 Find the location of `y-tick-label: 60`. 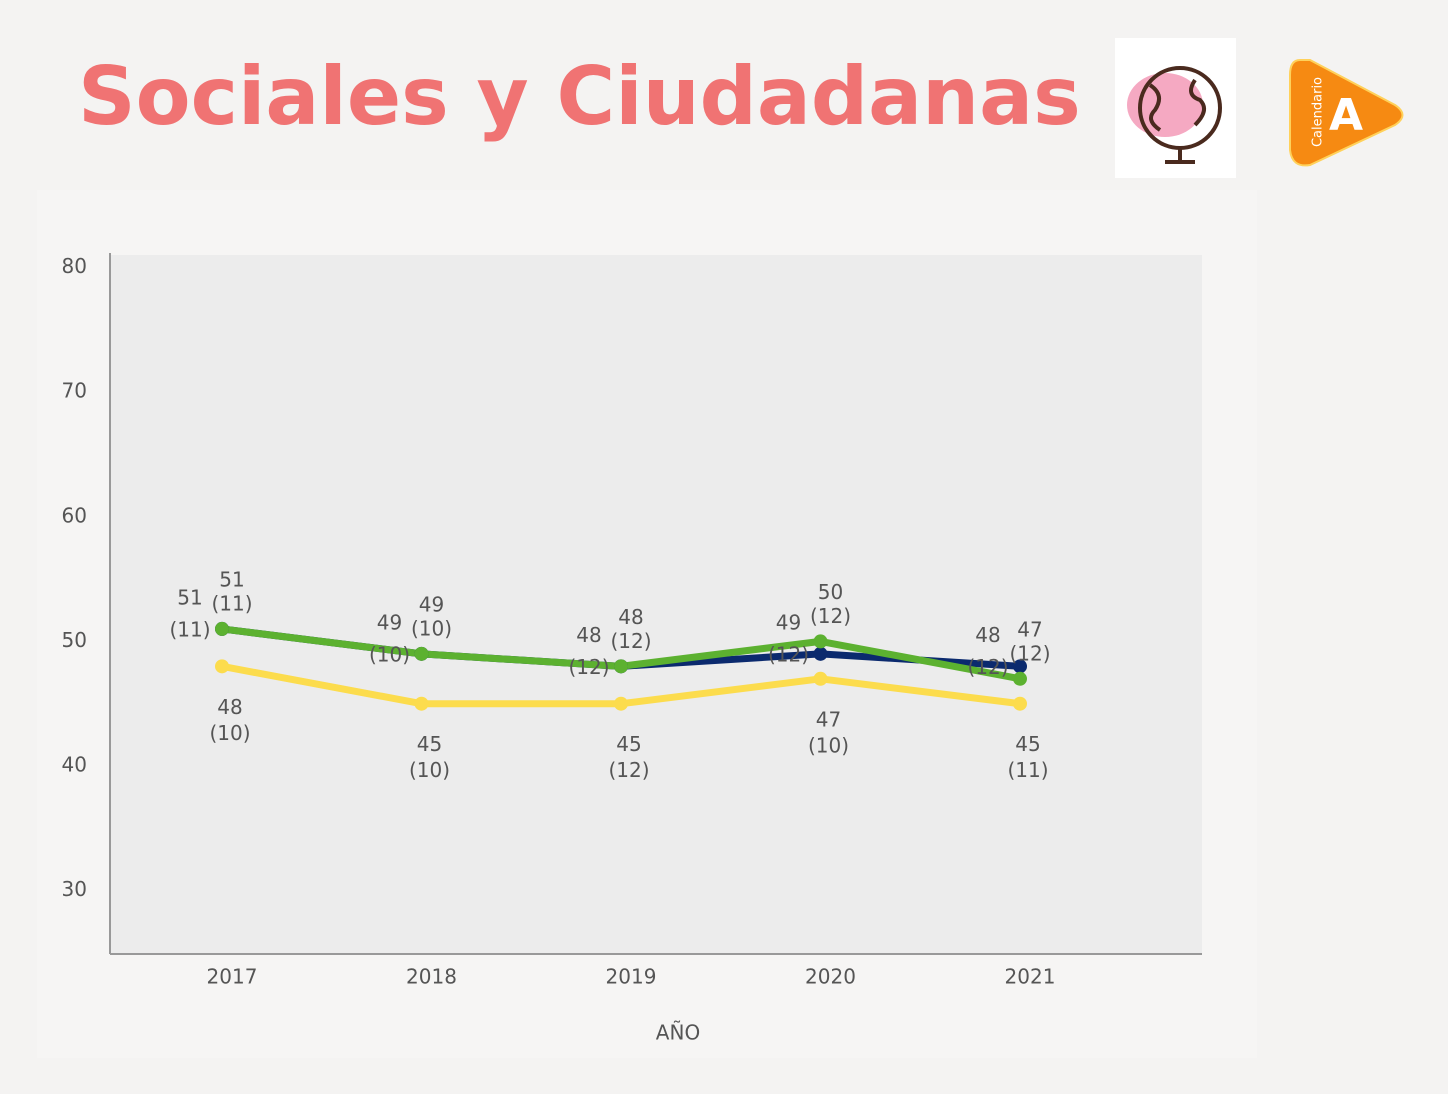

y-tick-label: 60 is located at coordinates (74, 515).